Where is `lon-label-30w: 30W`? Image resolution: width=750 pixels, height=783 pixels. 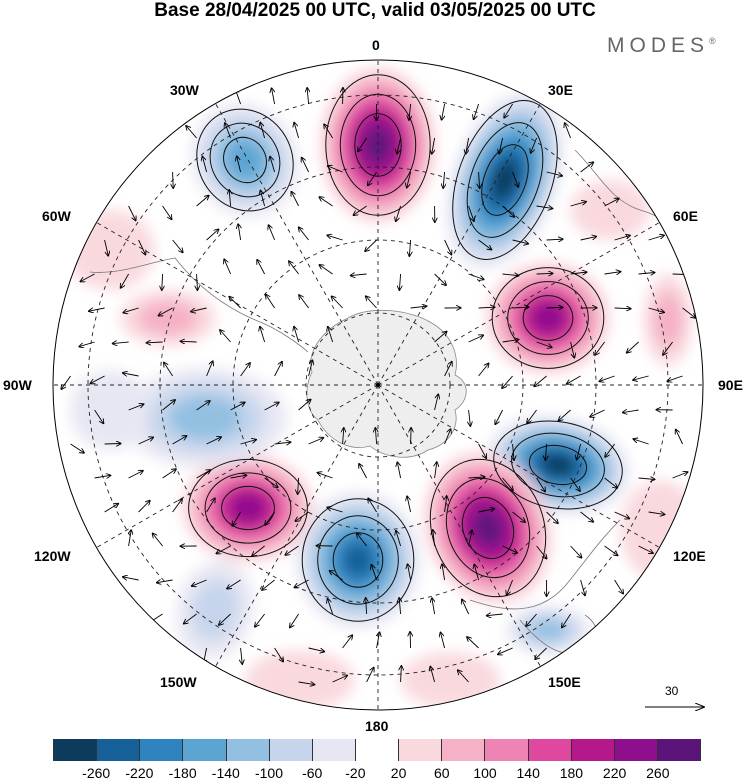
lon-label-30w: 30W is located at coordinates (184, 90).